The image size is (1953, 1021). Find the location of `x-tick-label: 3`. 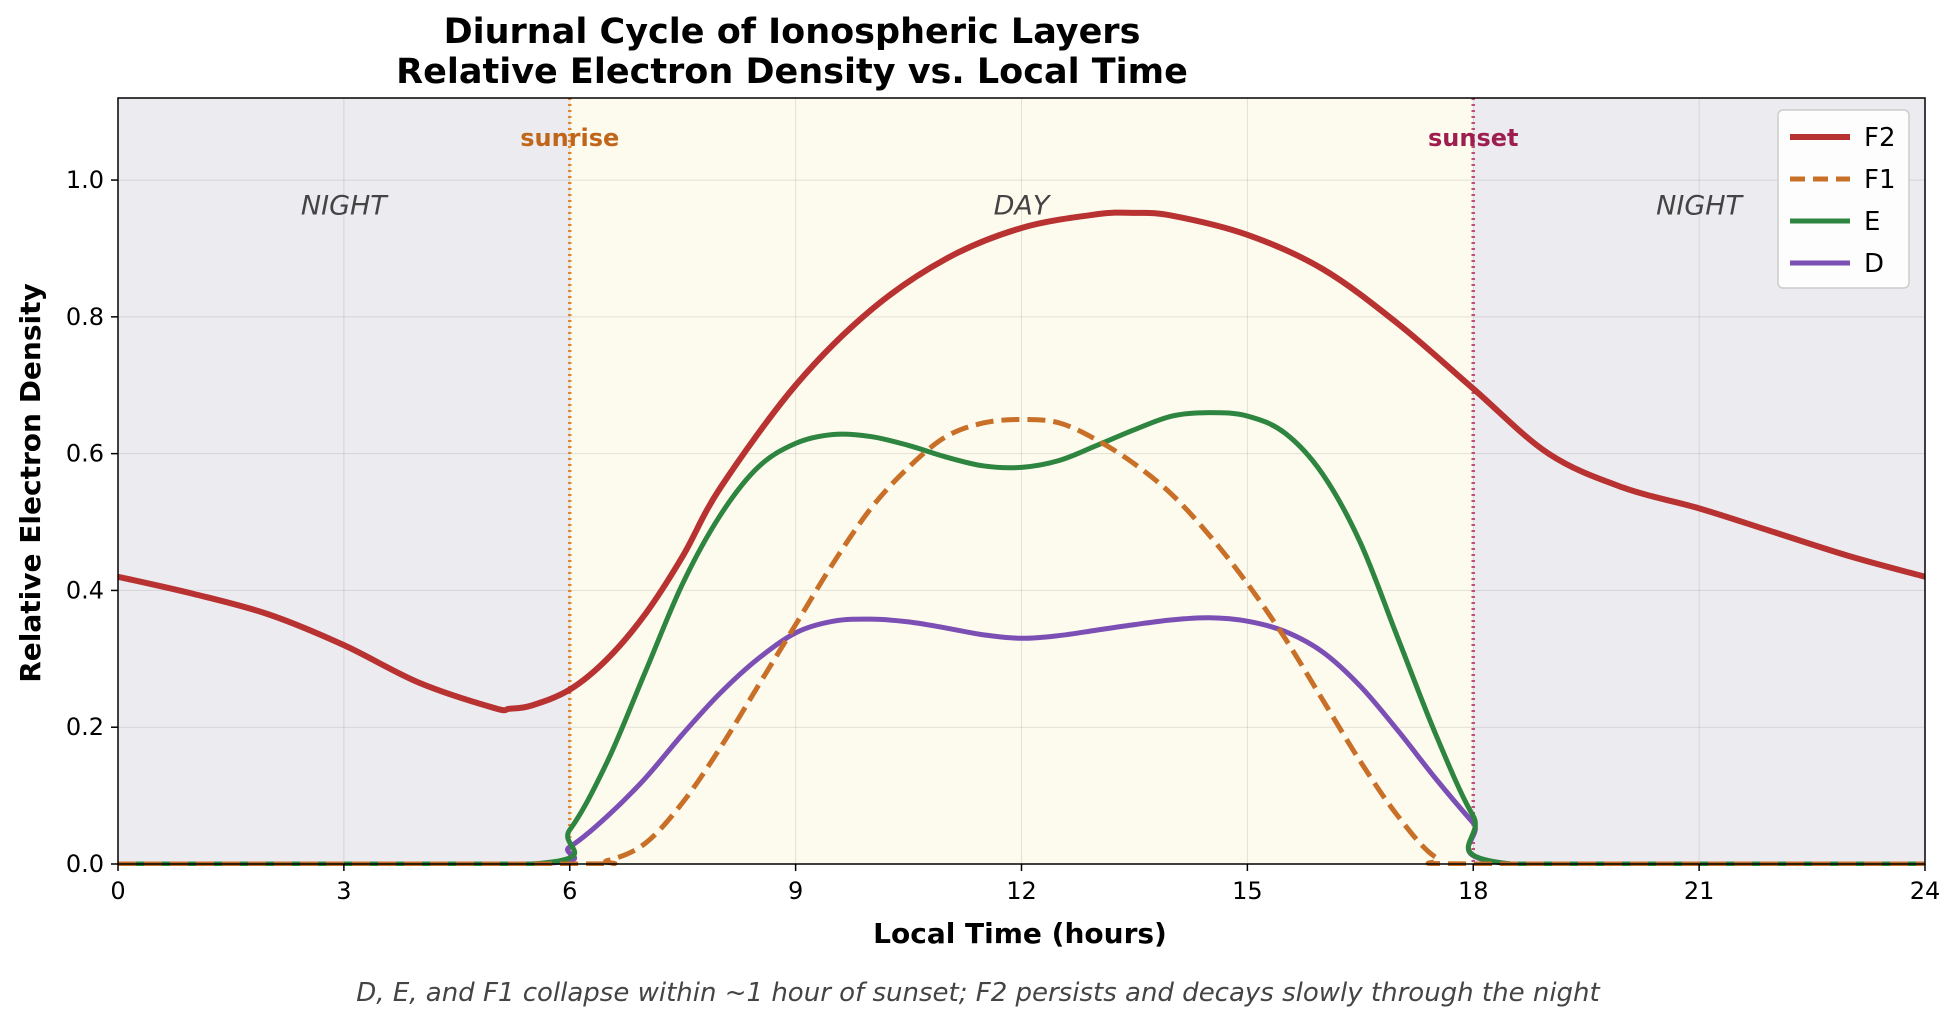

x-tick-label: 3 is located at coordinates (343, 891).